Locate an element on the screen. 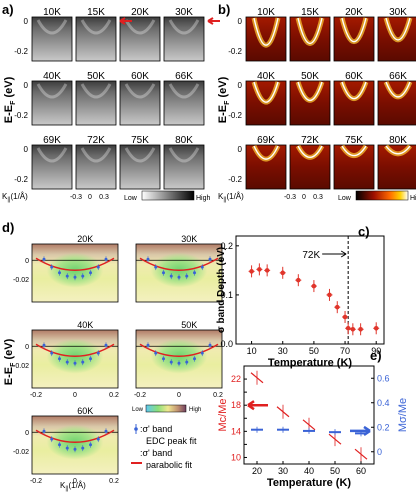 The height and width of the screenshot is (497, 416). panel-b-colorbar-high: High is located at coordinates (413, 198).